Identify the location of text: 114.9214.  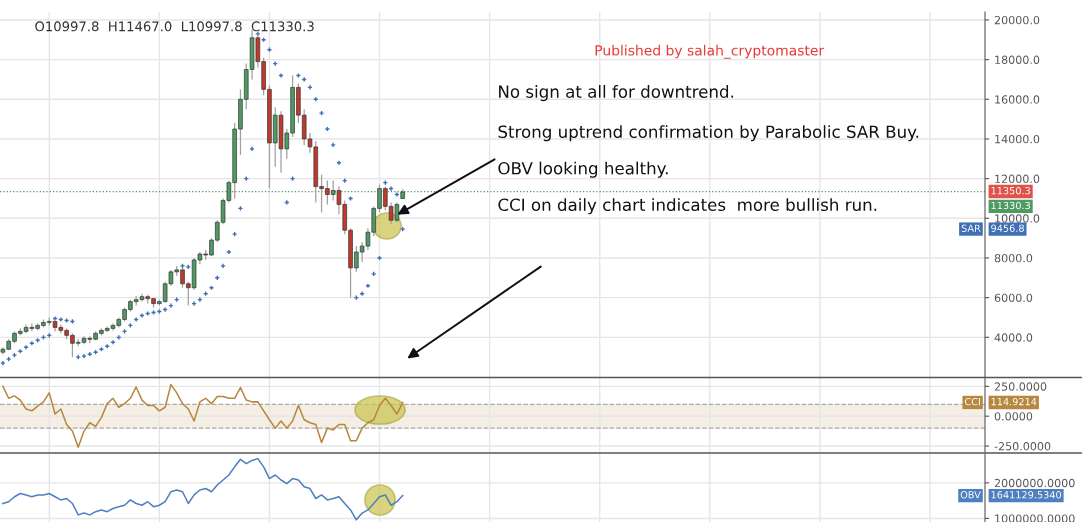
(1014, 401).